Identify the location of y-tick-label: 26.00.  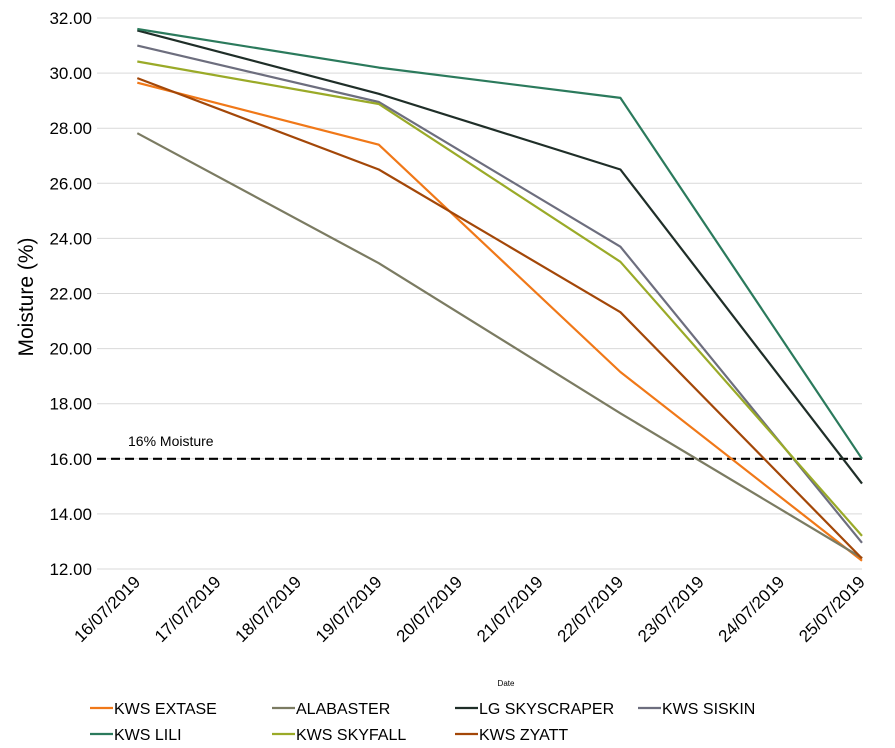
(70, 183).